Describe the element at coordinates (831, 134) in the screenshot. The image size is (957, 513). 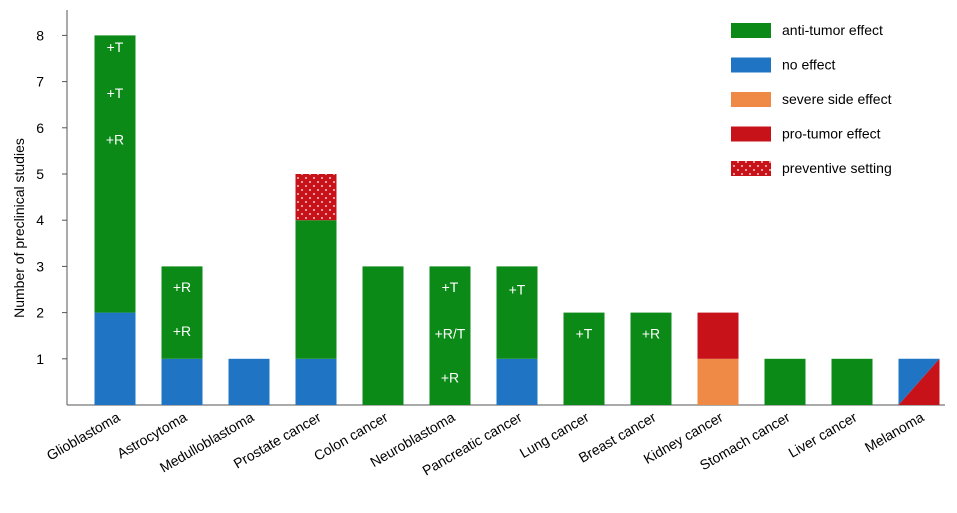
I see `legend-label: pro-tumor effect` at that location.